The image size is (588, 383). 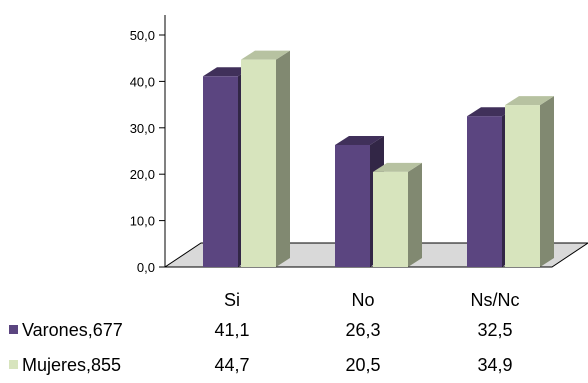 I want to click on category-label: Si, so click(x=232, y=300).